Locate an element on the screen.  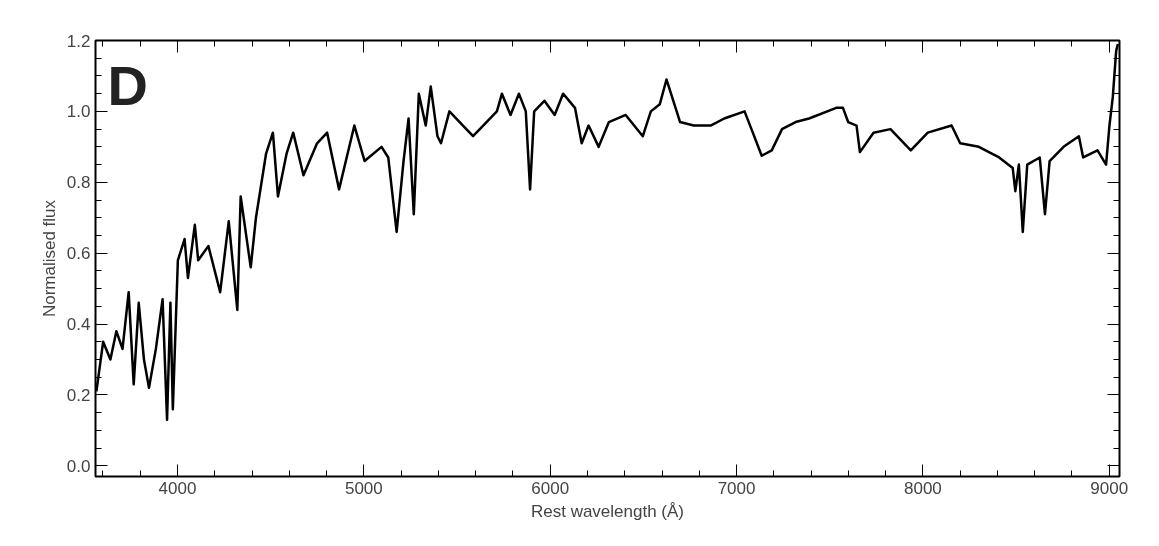
x-tick-label: 7000 is located at coordinates (736, 488).